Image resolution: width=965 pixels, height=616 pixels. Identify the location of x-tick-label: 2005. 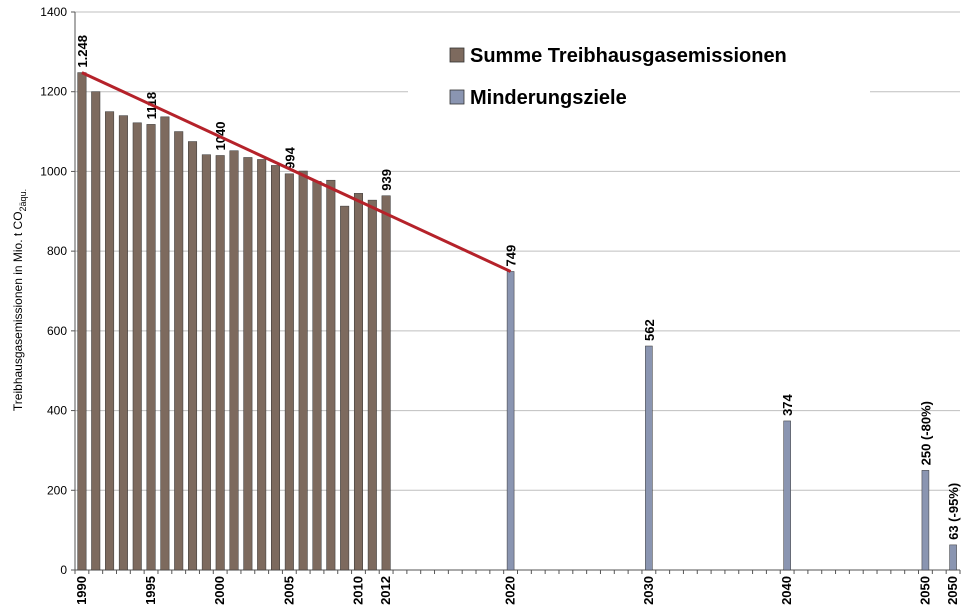
(288, 590).